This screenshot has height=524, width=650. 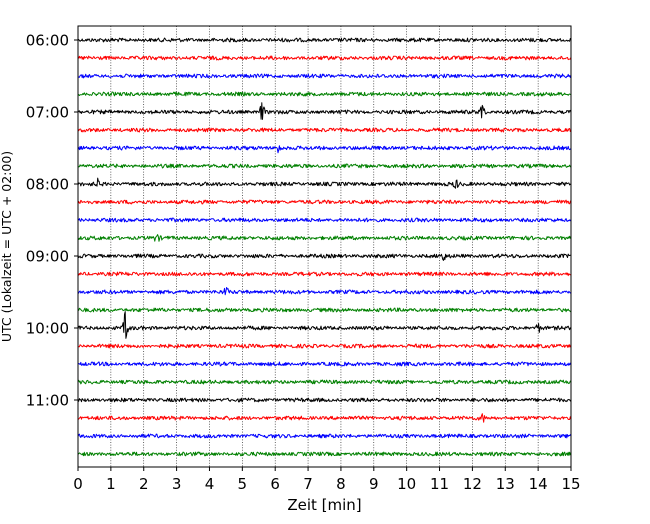 What do you see at coordinates (47, 401) in the screenshot?
I see `y-tick-label: 11:00` at bounding box center [47, 401].